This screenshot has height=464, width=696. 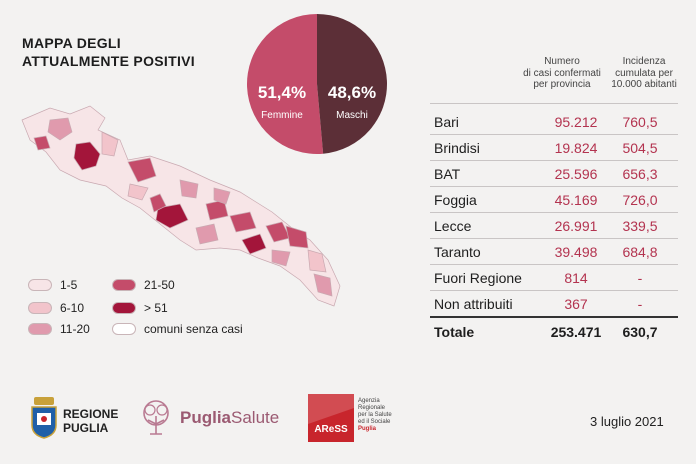 I want to click on col-header-cases-line: di casi confermati, so click(x=562, y=73).